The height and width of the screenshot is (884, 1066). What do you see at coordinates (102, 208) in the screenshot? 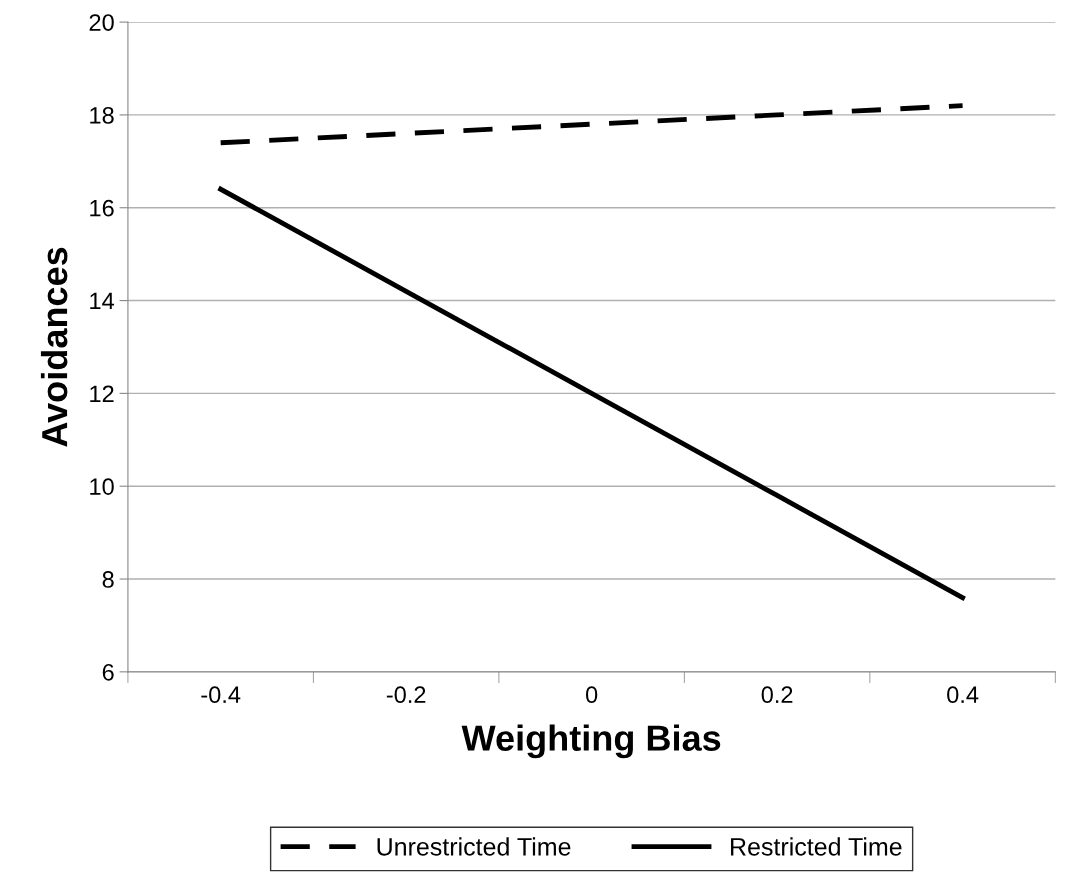
I see `y-tick-label: 16` at bounding box center [102, 208].